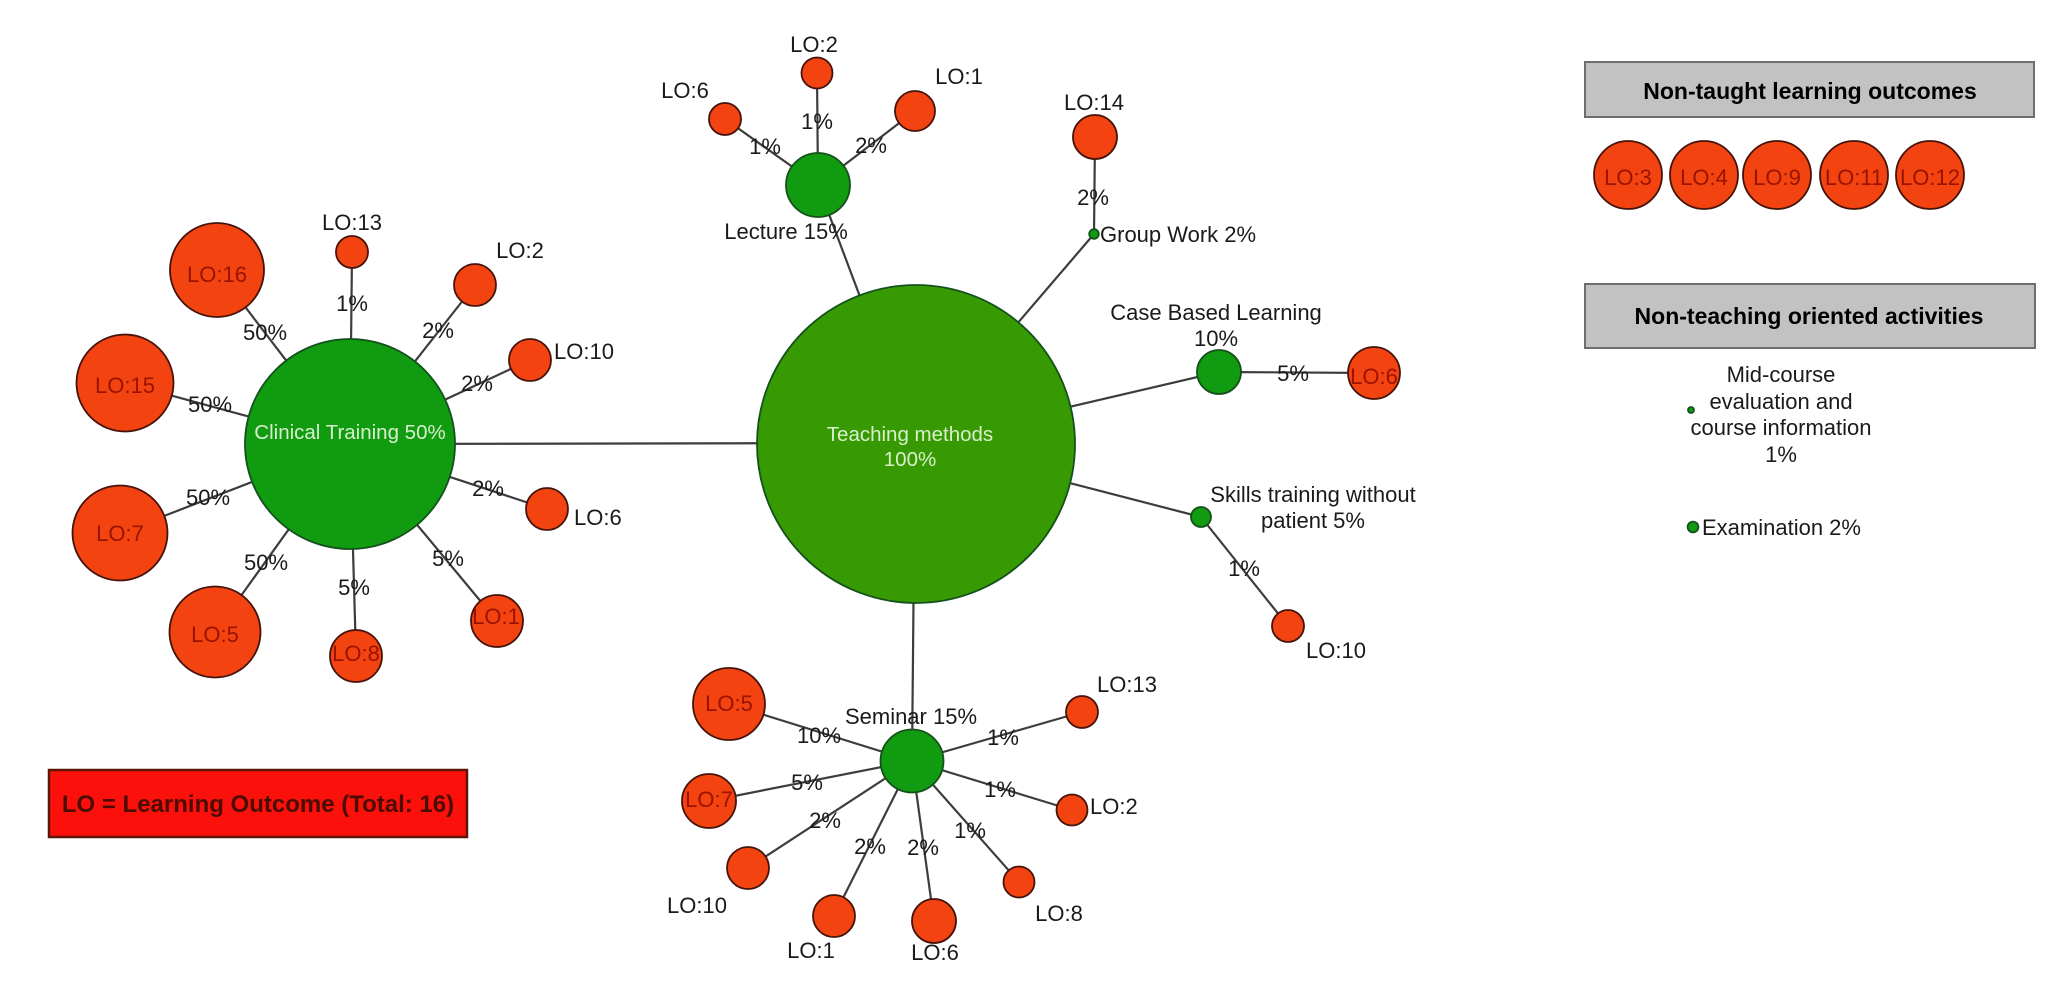  Describe the element at coordinates (1809, 316) in the screenshot. I see `svg-text:Non-teaching oriented activiti: Non-teaching oriented activities` at that location.